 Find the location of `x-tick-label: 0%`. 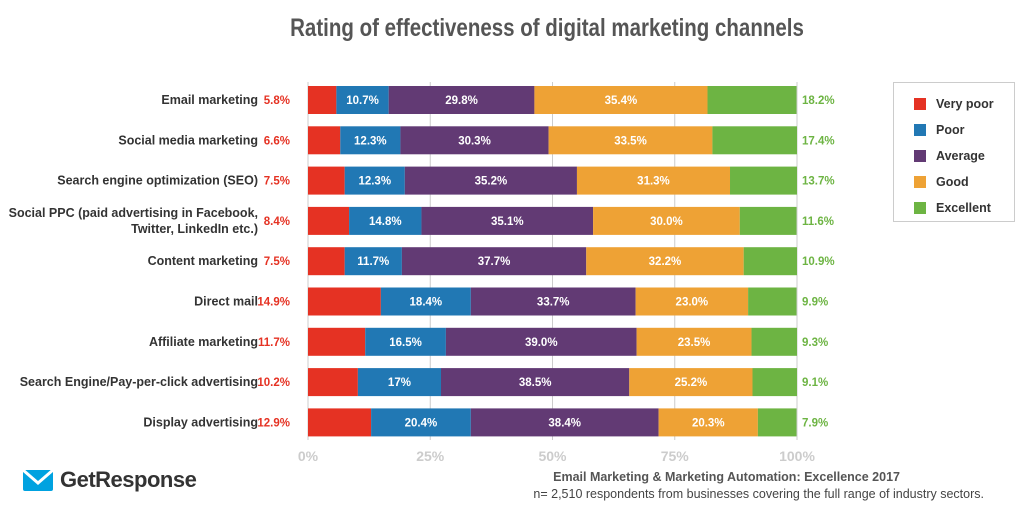

x-tick-label: 0% is located at coordinates (308, 456).